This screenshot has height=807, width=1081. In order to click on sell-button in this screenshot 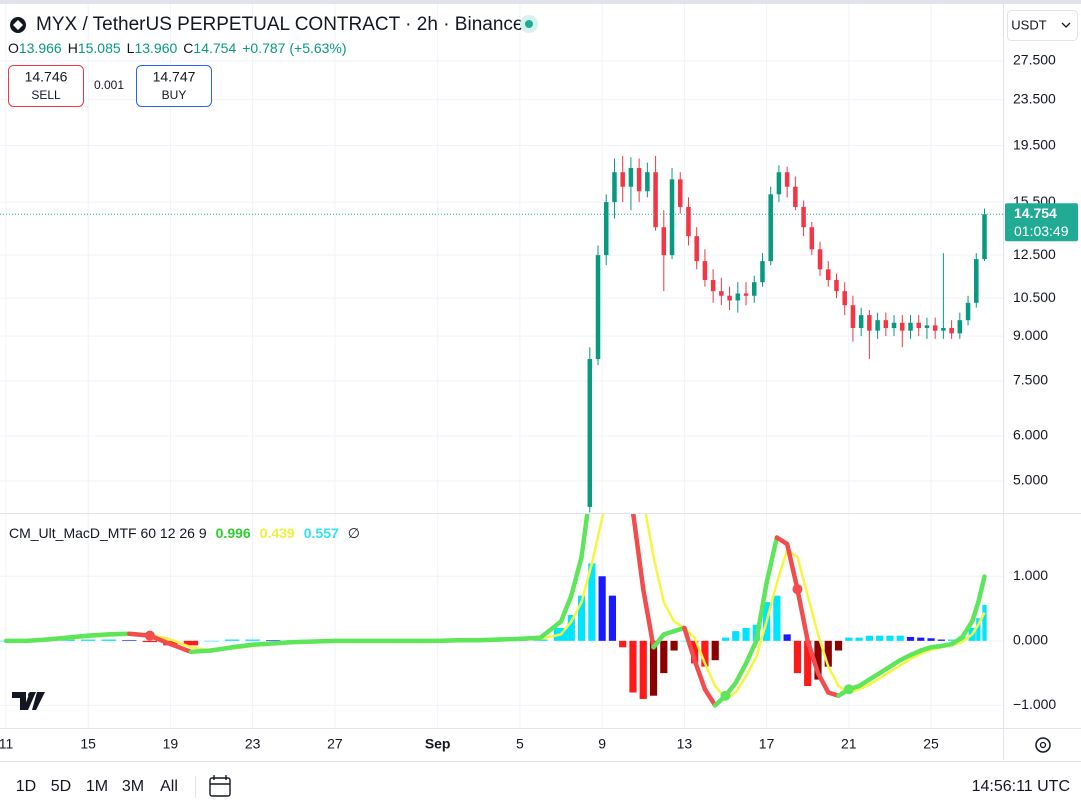, I will do `click(46, 86)`.